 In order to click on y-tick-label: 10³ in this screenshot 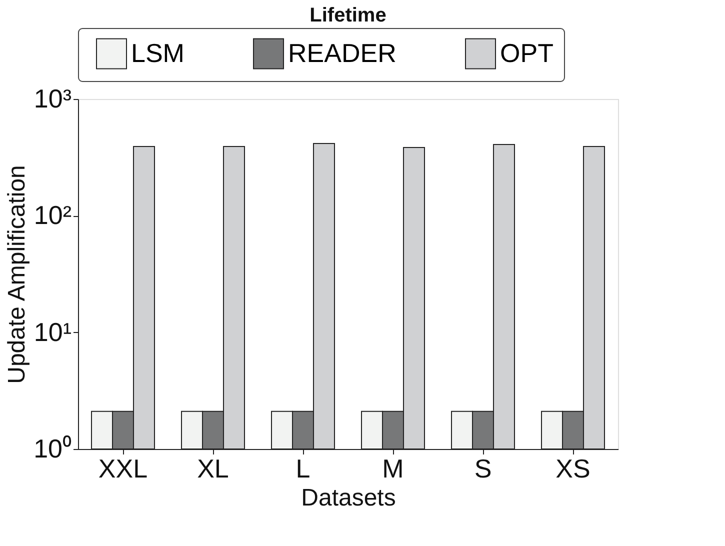, I will do `click(53, 99)`.